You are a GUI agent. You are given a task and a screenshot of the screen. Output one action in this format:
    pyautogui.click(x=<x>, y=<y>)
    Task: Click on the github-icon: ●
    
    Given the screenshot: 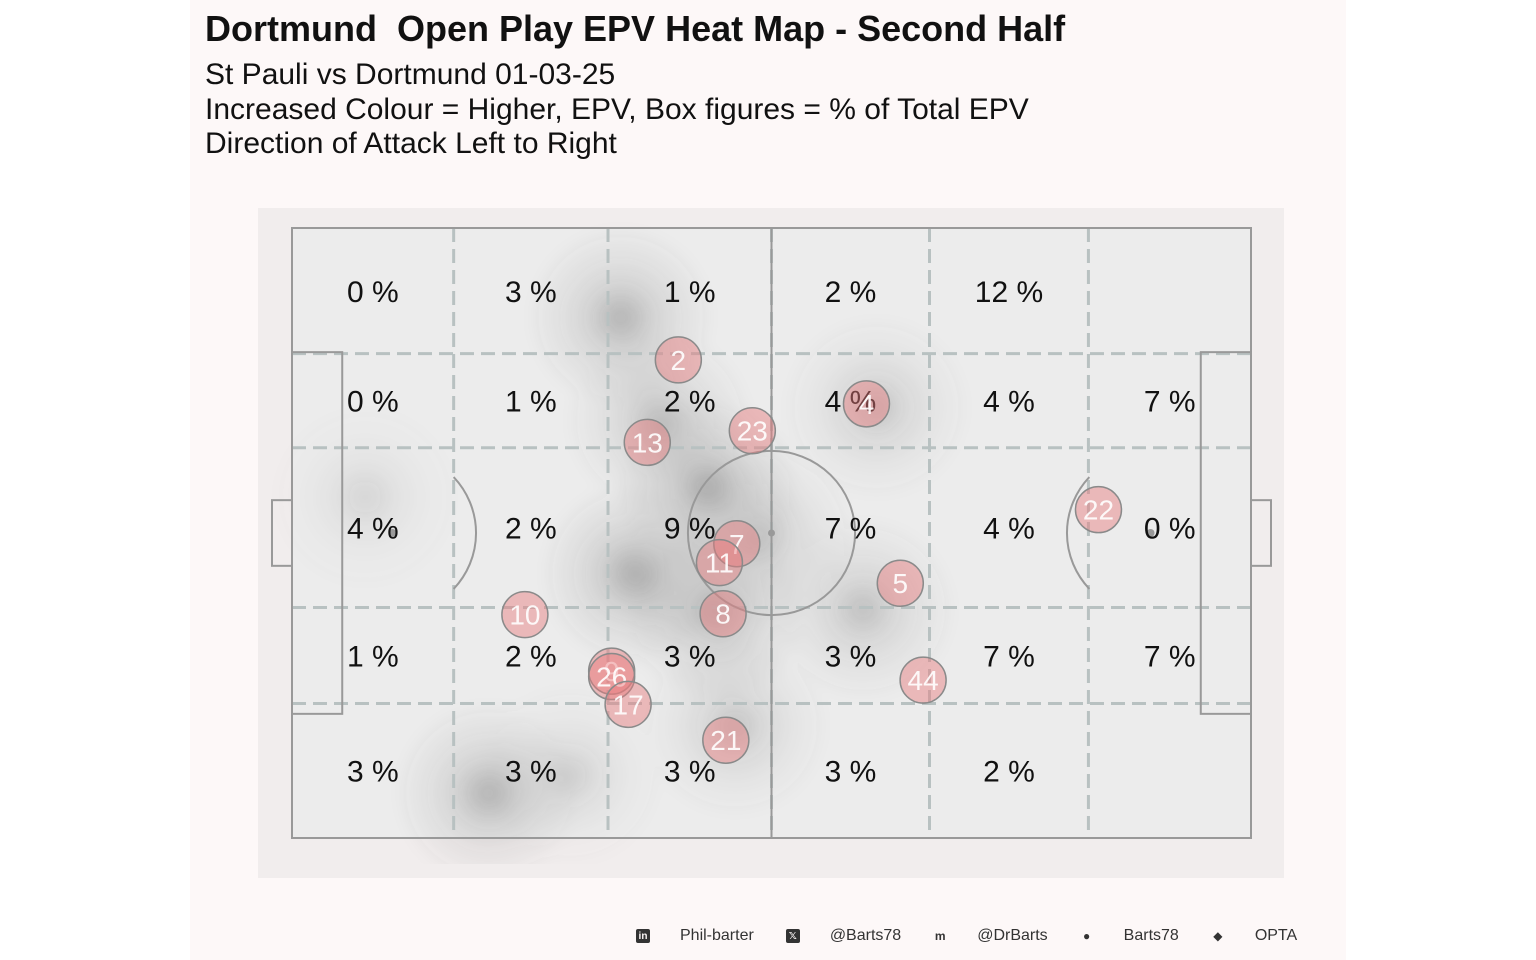 What is the action you would take?
    pyautogui.click(x=1087, y=936)
    